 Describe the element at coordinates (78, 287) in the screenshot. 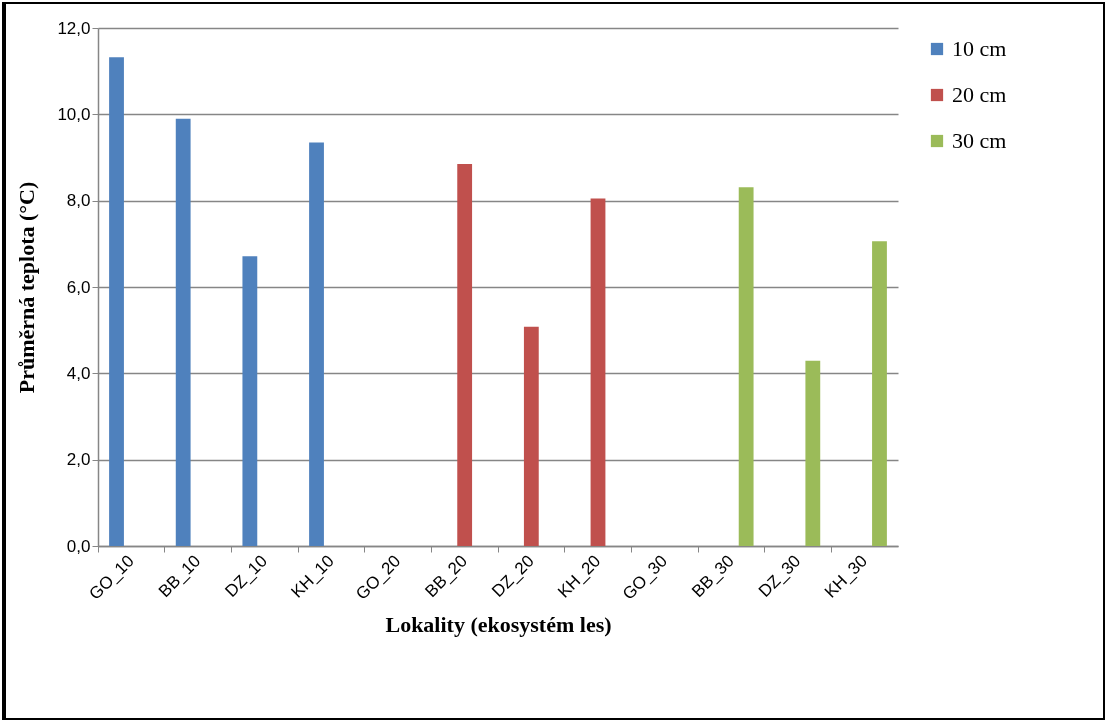

I see `y-tick-label: 6,0` at that location.